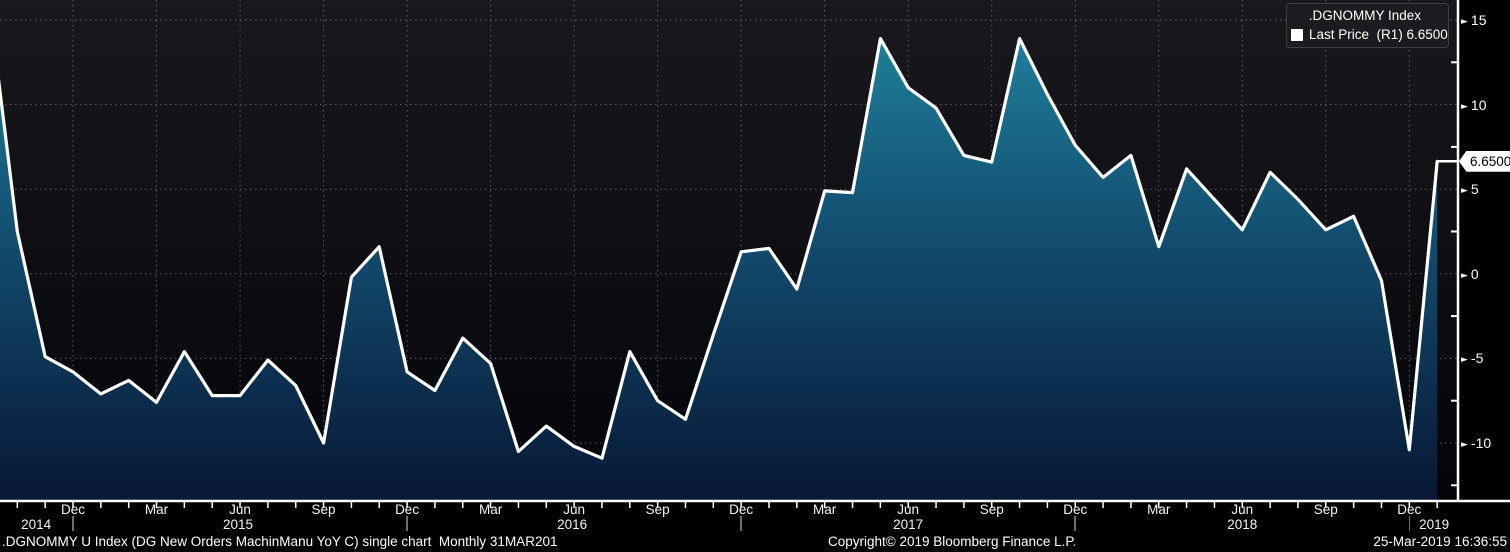 The width and height of the screenshot is (1510, 552). What do you see at coordinates (1477, 358) in the screenshot?
I see `y-tick-value: -5` at bounding box center [1477, 358].